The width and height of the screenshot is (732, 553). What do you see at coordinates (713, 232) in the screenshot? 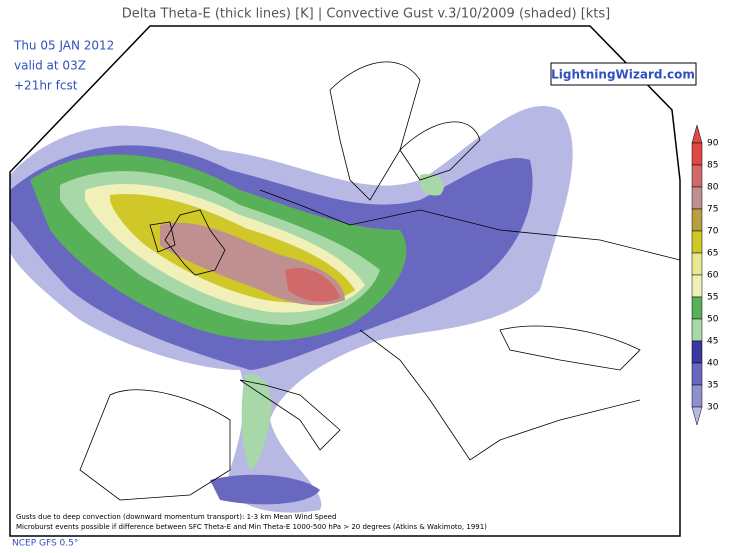
I see `legend-label: 70` at bounding box center [713, 232].